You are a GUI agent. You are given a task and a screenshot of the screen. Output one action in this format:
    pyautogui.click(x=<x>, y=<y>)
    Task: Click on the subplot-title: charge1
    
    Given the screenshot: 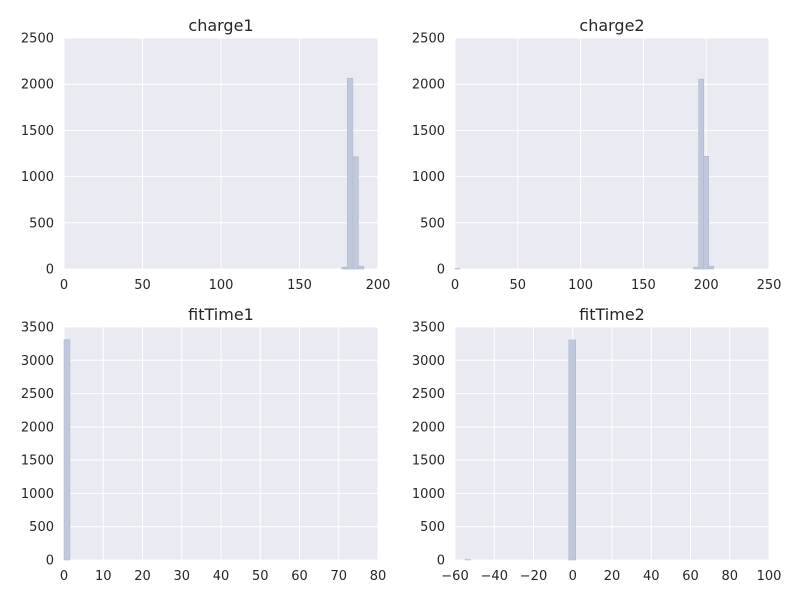 What is the action you would take?
    pyautogui.click(x=220, y=25)
    